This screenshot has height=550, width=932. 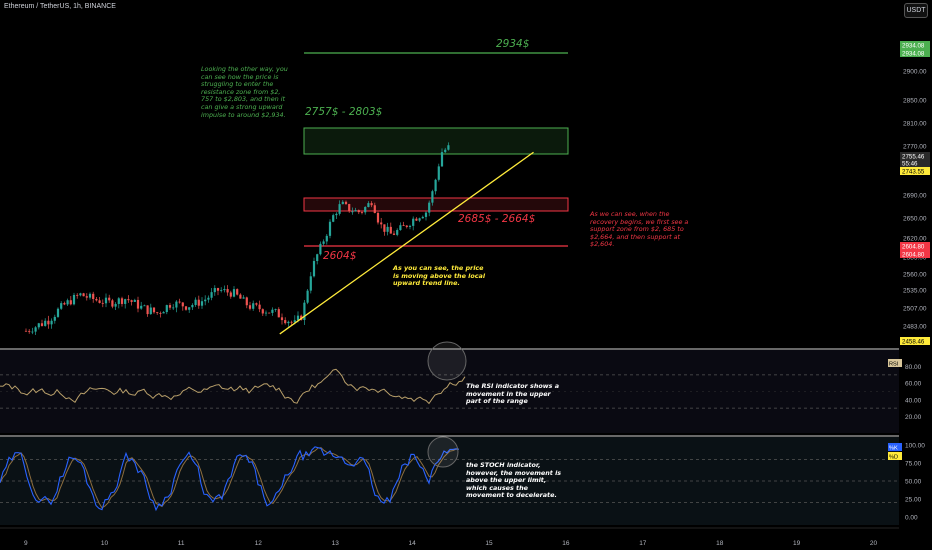 I want to click on label-target: 2934$, so click(x=513, y=44).